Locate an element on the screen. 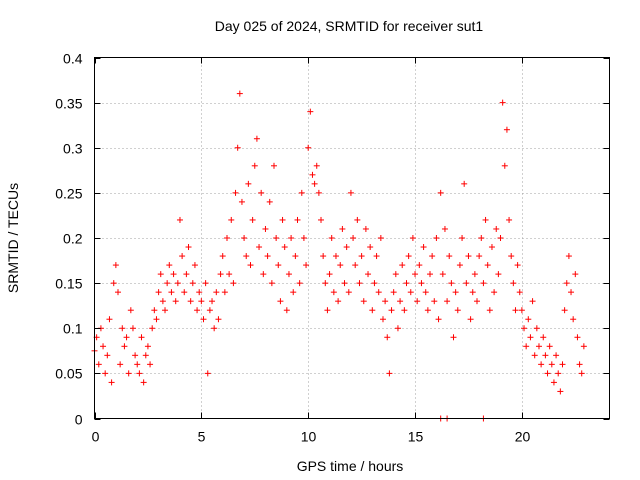 This screenshot has width=640, height=480. x-tick-label: 15 is located at coordinates (416, 437).